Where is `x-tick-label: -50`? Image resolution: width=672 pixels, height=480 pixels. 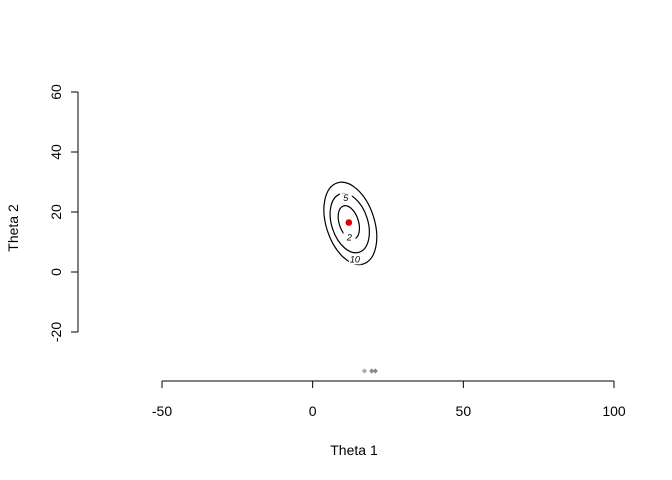 x-tick-label: -50 is located at coordinates (162, 411).